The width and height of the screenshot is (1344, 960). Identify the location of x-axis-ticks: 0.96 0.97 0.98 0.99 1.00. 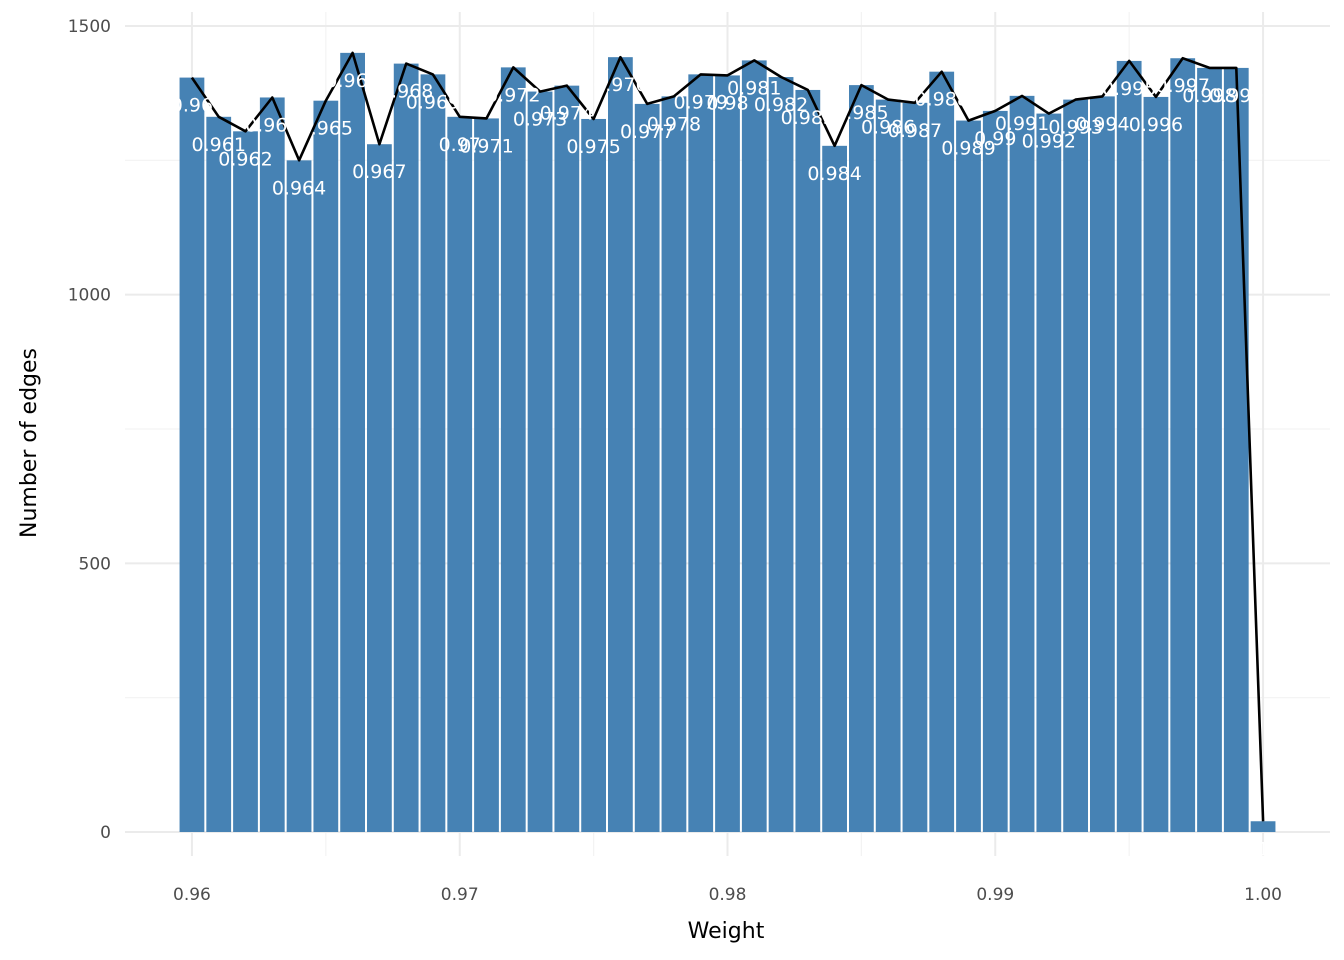
(727, 895).